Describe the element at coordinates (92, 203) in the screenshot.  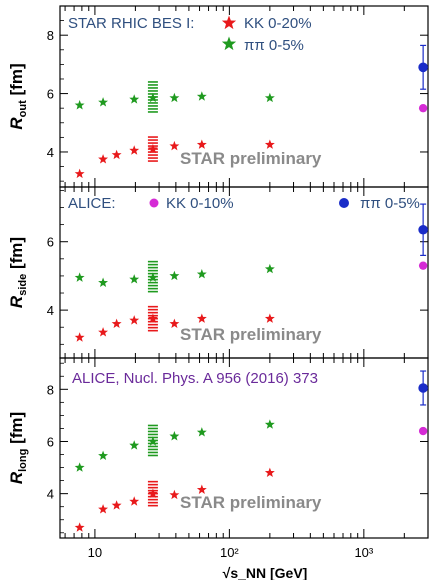
I see `legend-alice-title: ALICE:` at that location.